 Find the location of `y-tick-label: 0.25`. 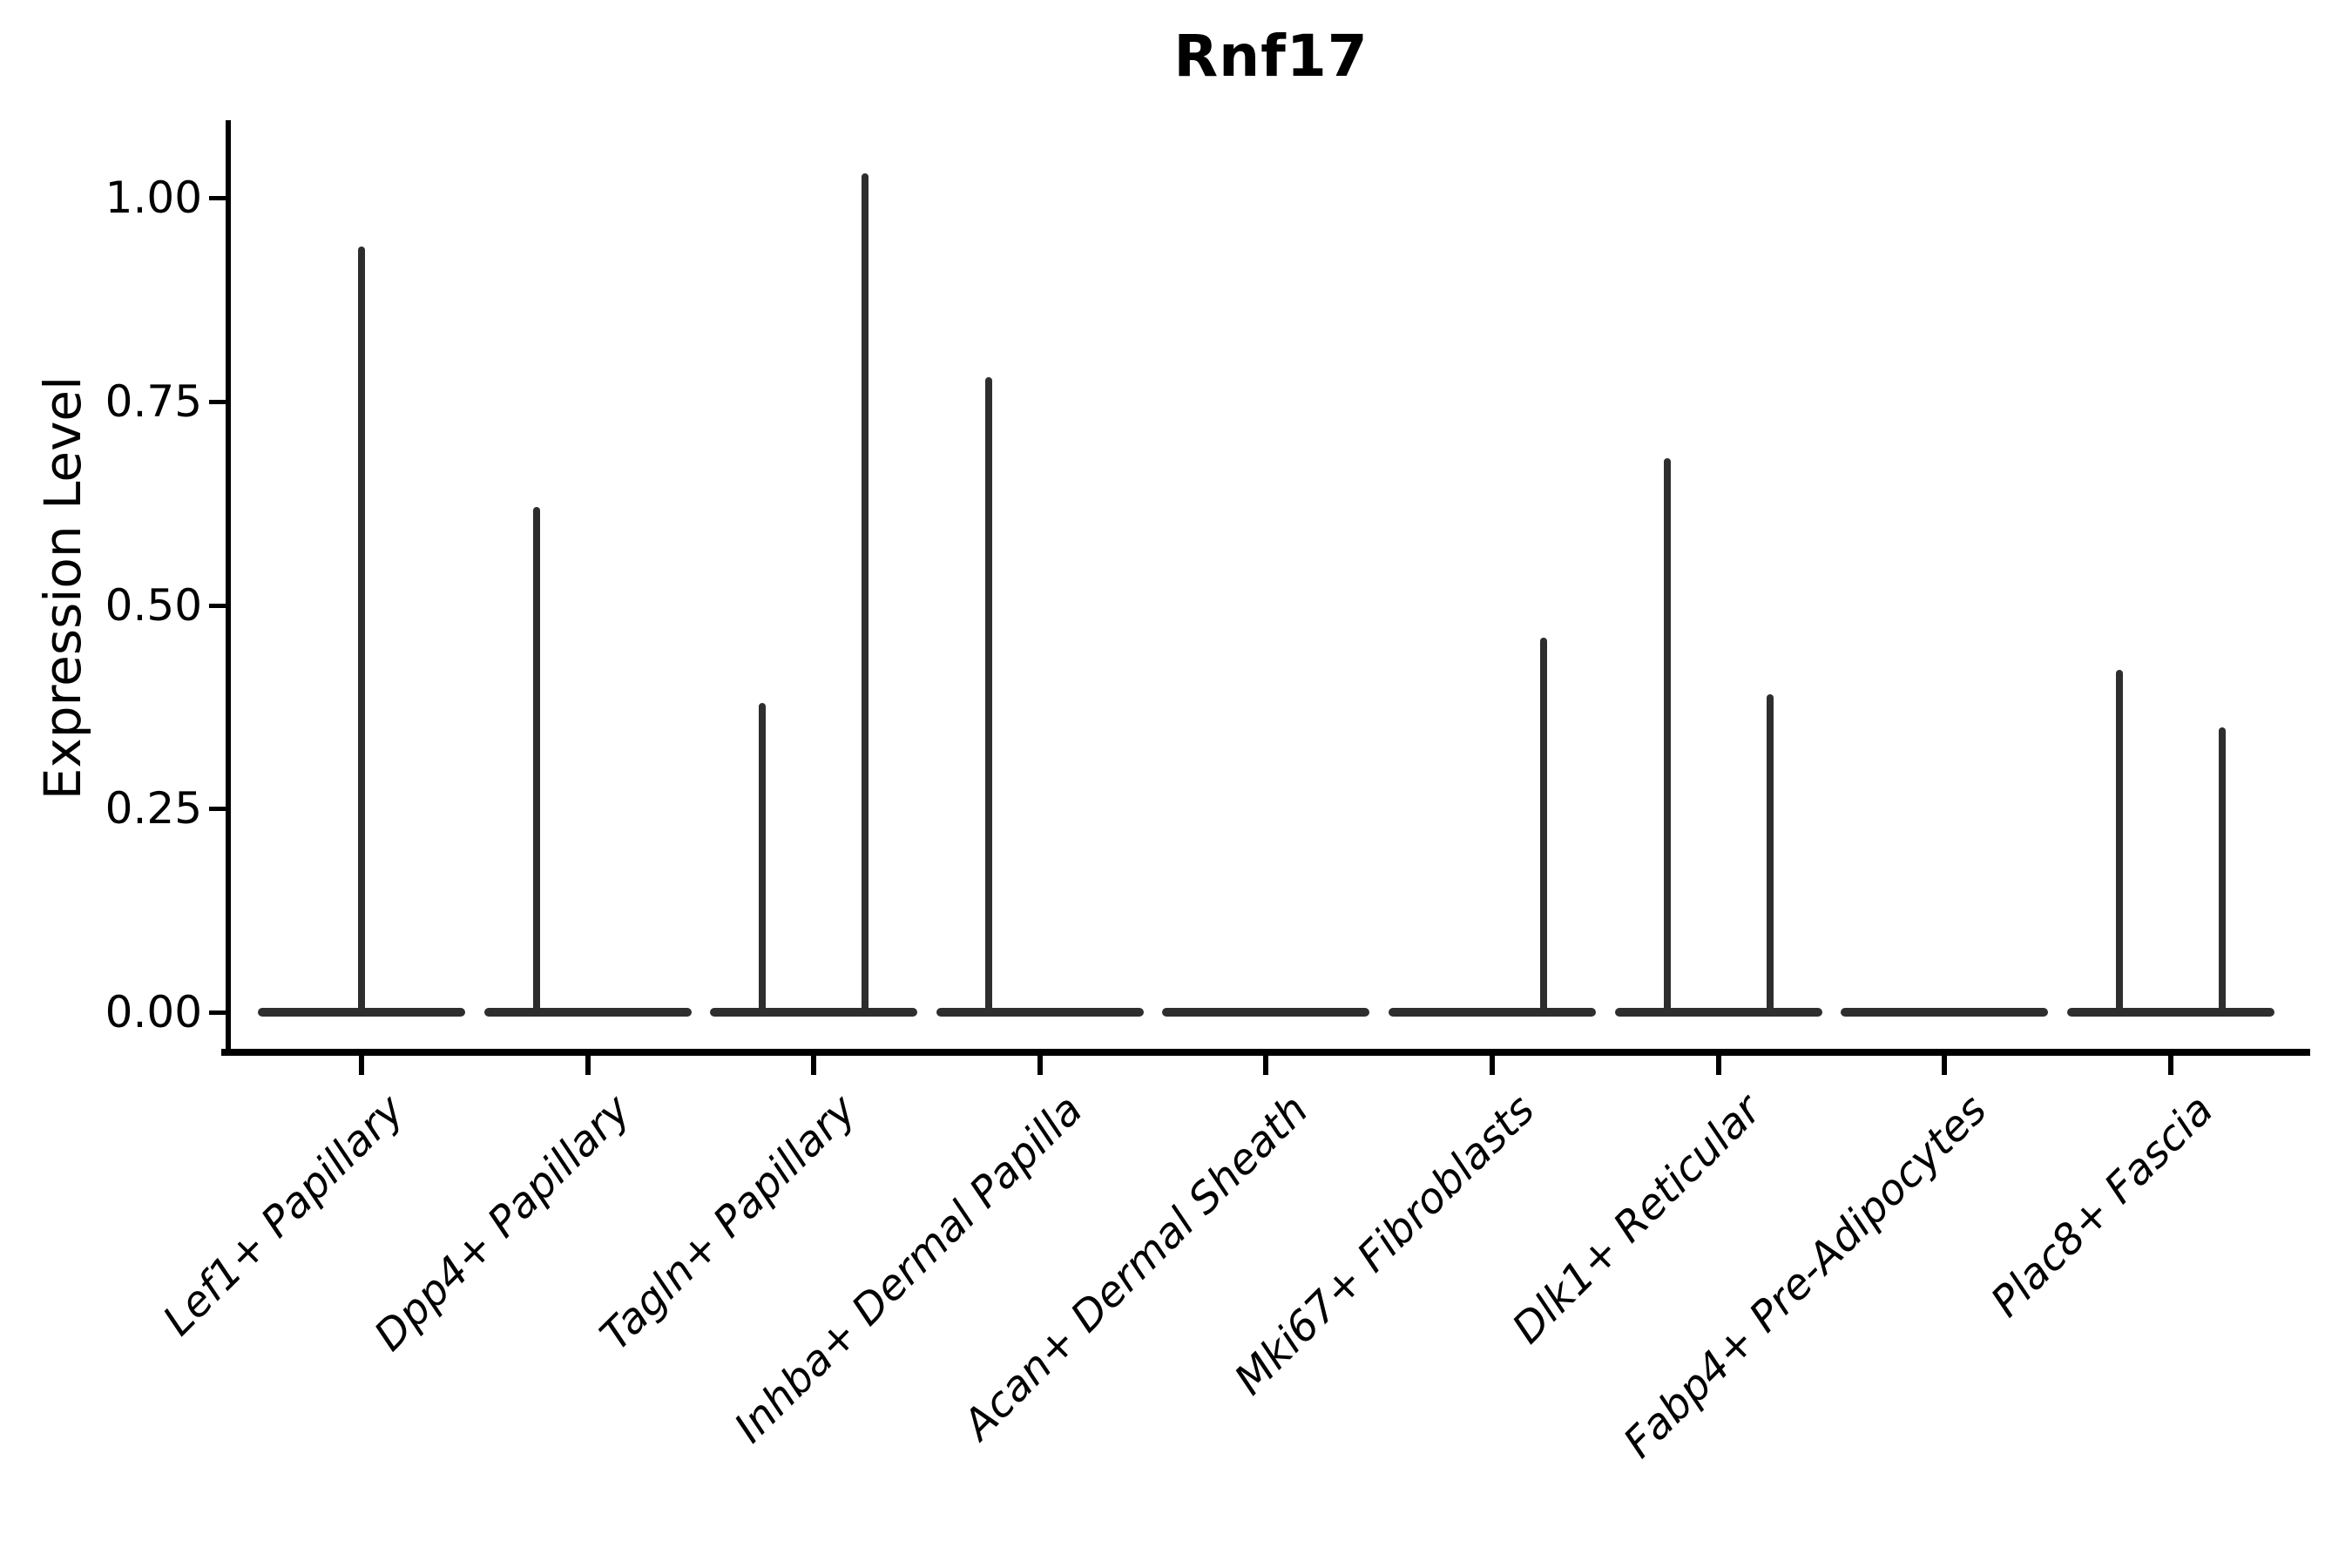

y-tick-label: 0.25 is located at coordinates (153, 809).